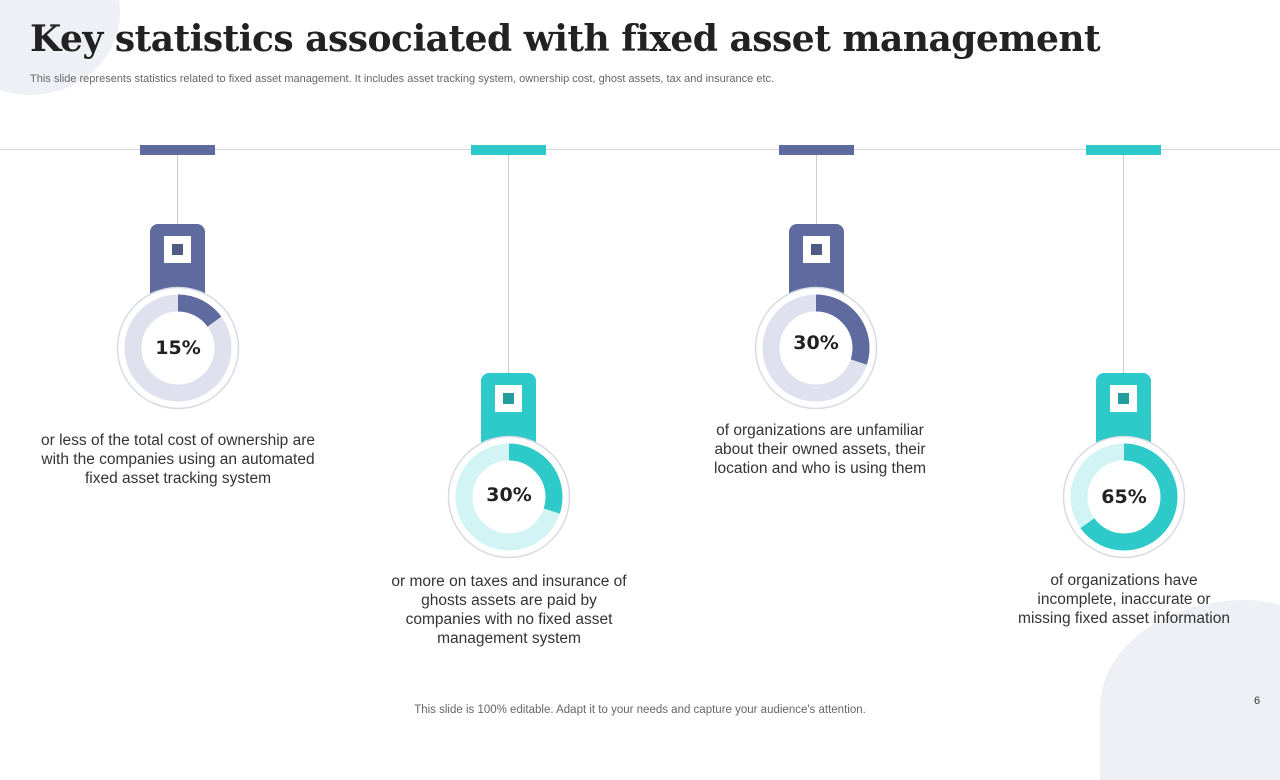  What do you see at coordinates (816, 150) in the screenshot?
I see `stat-3-cap` at bounding box center [816, 150].